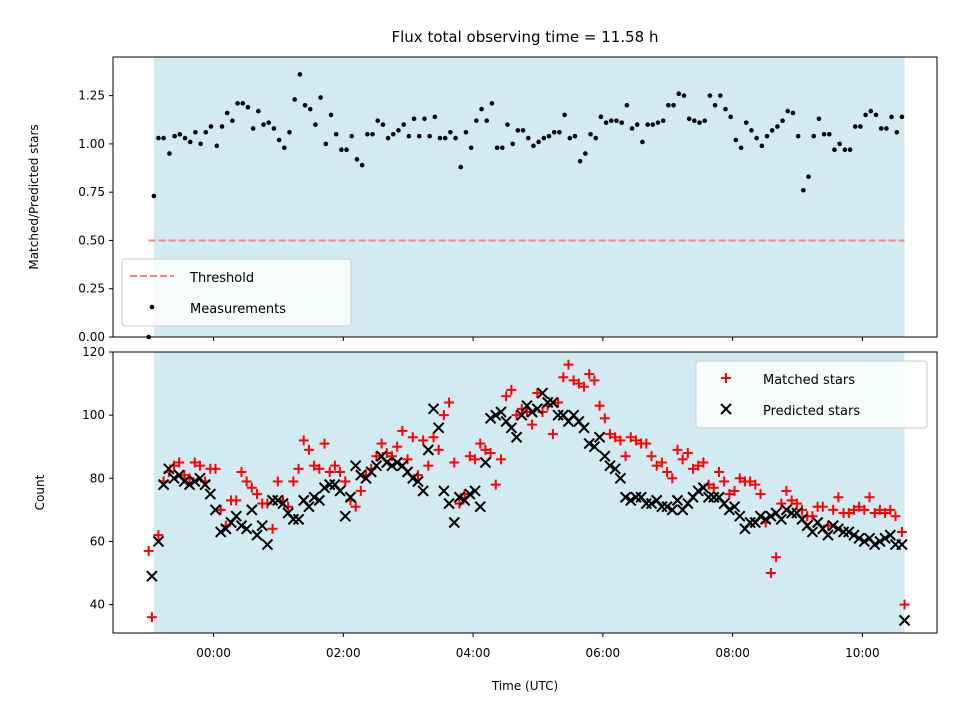 The height and width of the screenshot is (720, 960). Describe the element at coordinates (91, 96) in the screenshot. I see `top-y-tick-label: 1.25` at that location.